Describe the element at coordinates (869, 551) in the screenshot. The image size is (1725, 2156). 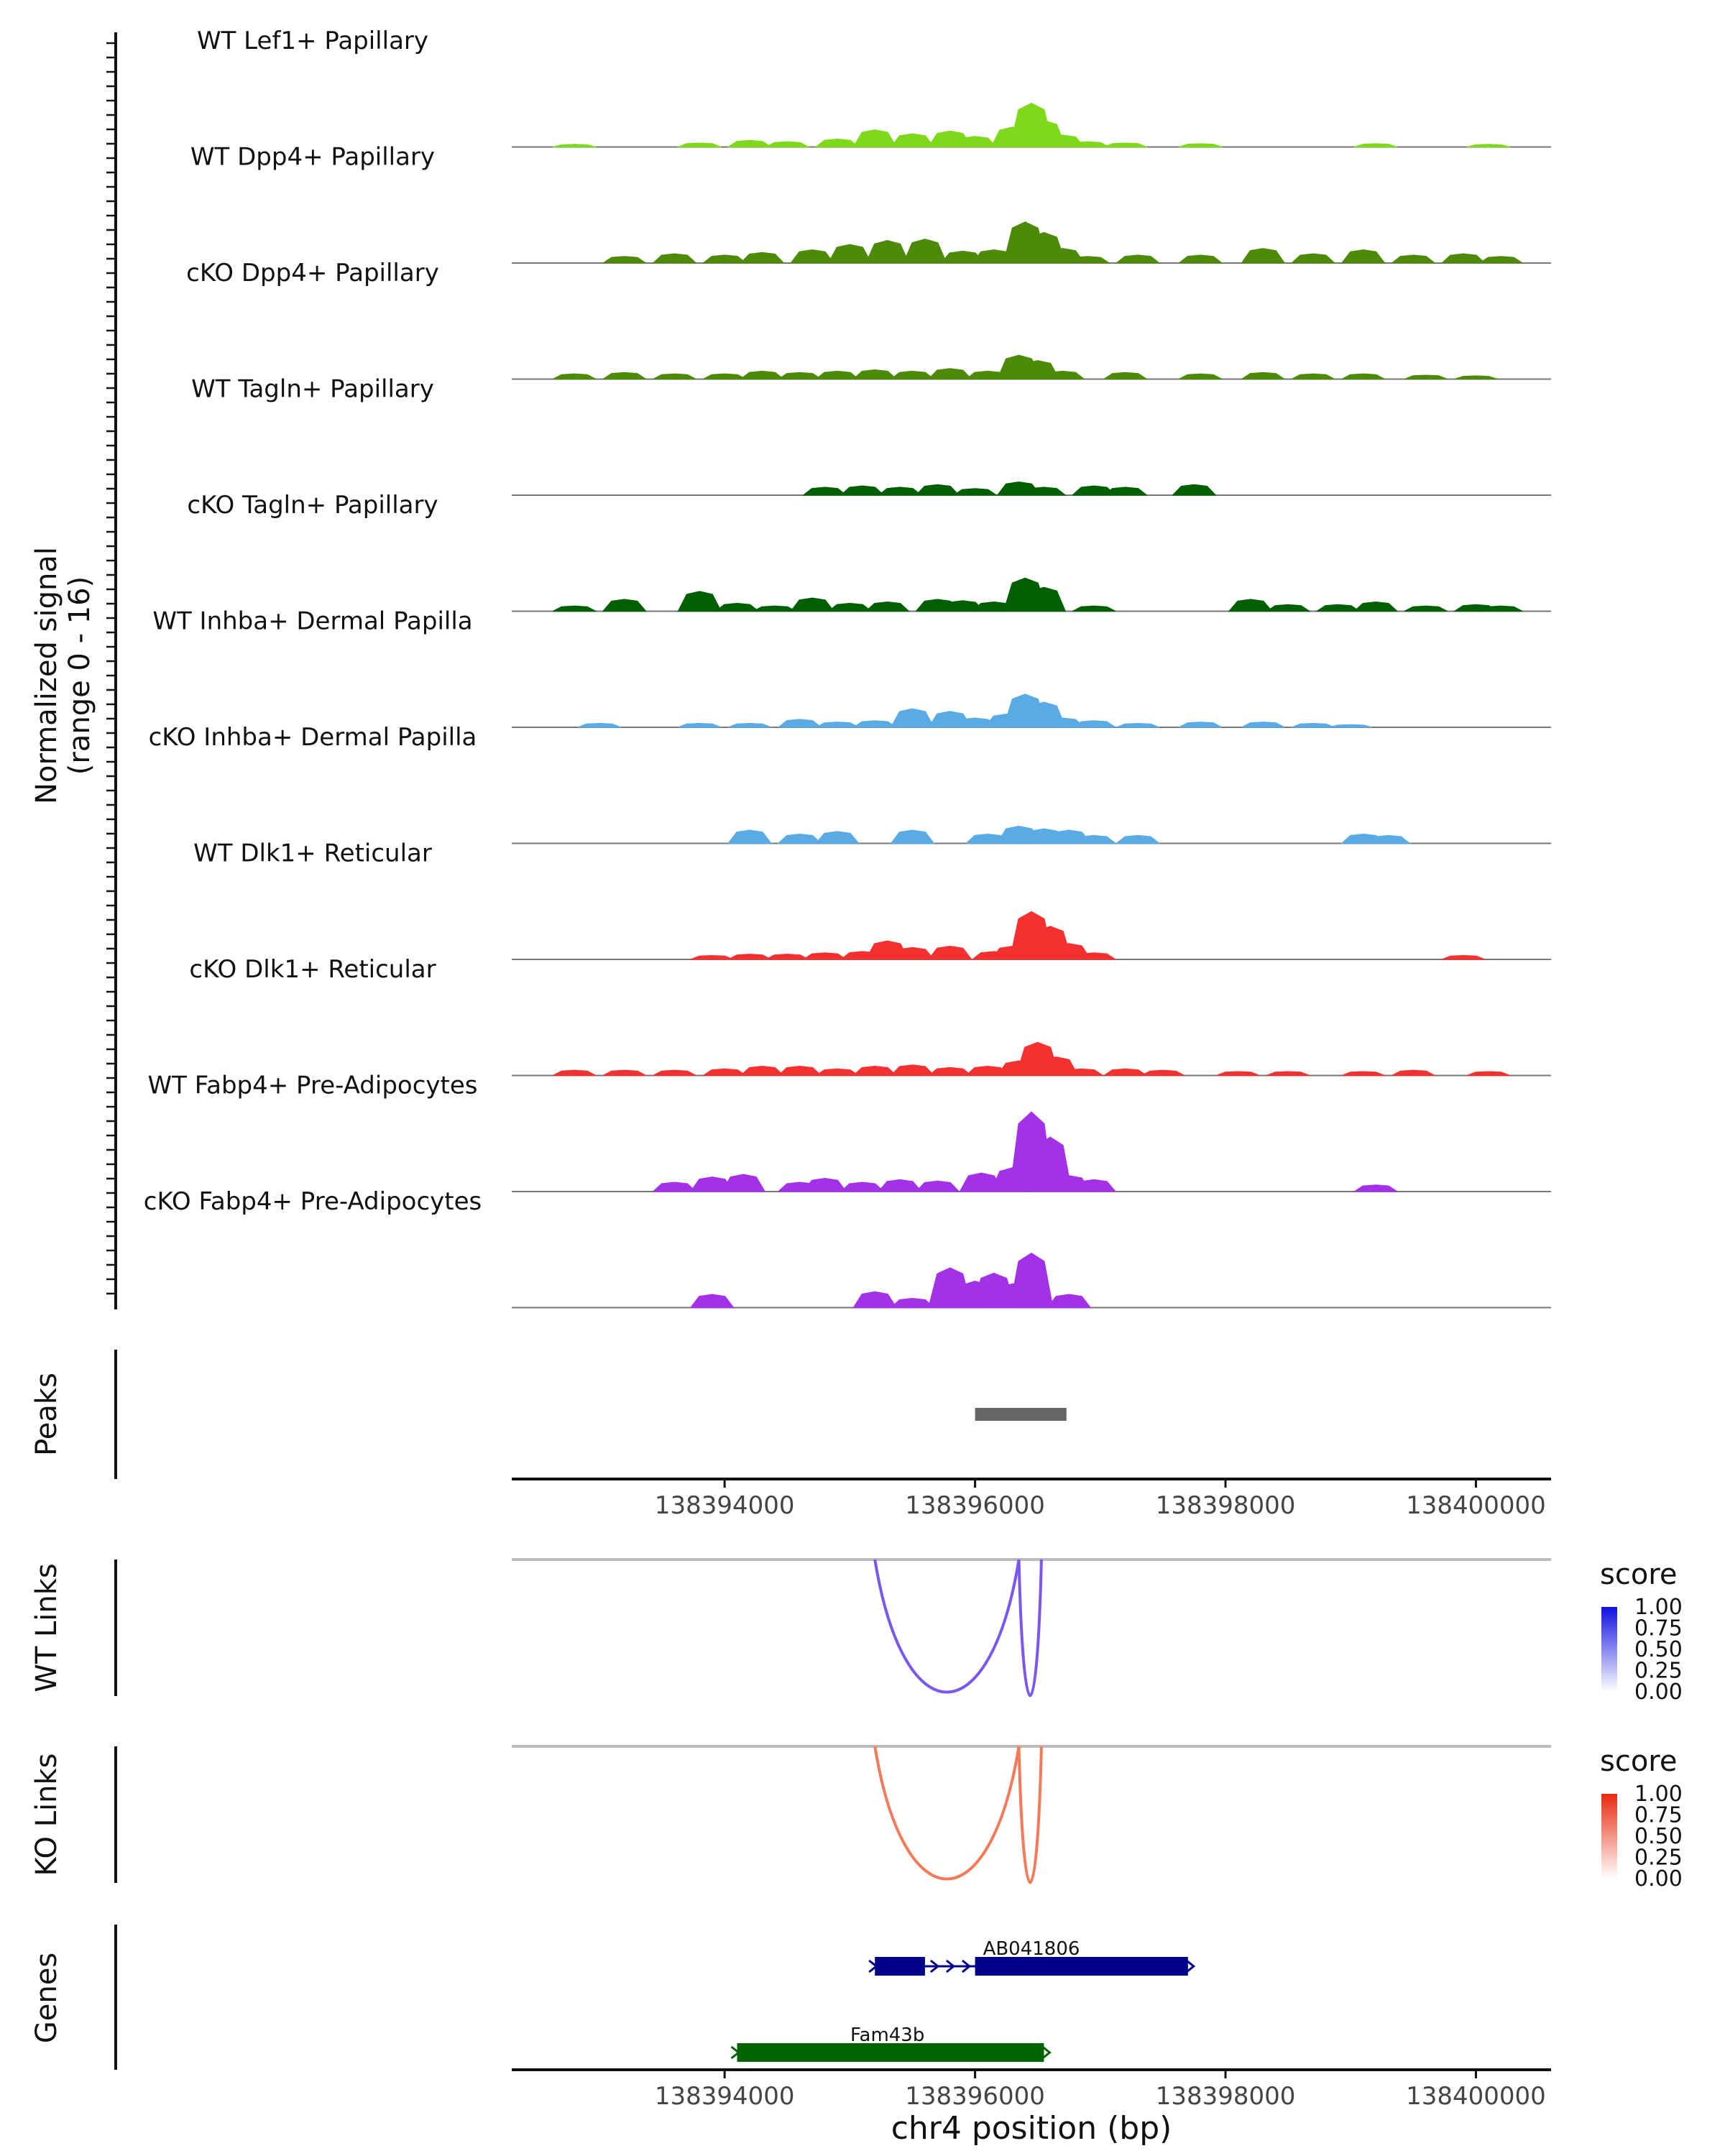
I see `coverage-track: cKO Tagln+ Papillary` at that location.